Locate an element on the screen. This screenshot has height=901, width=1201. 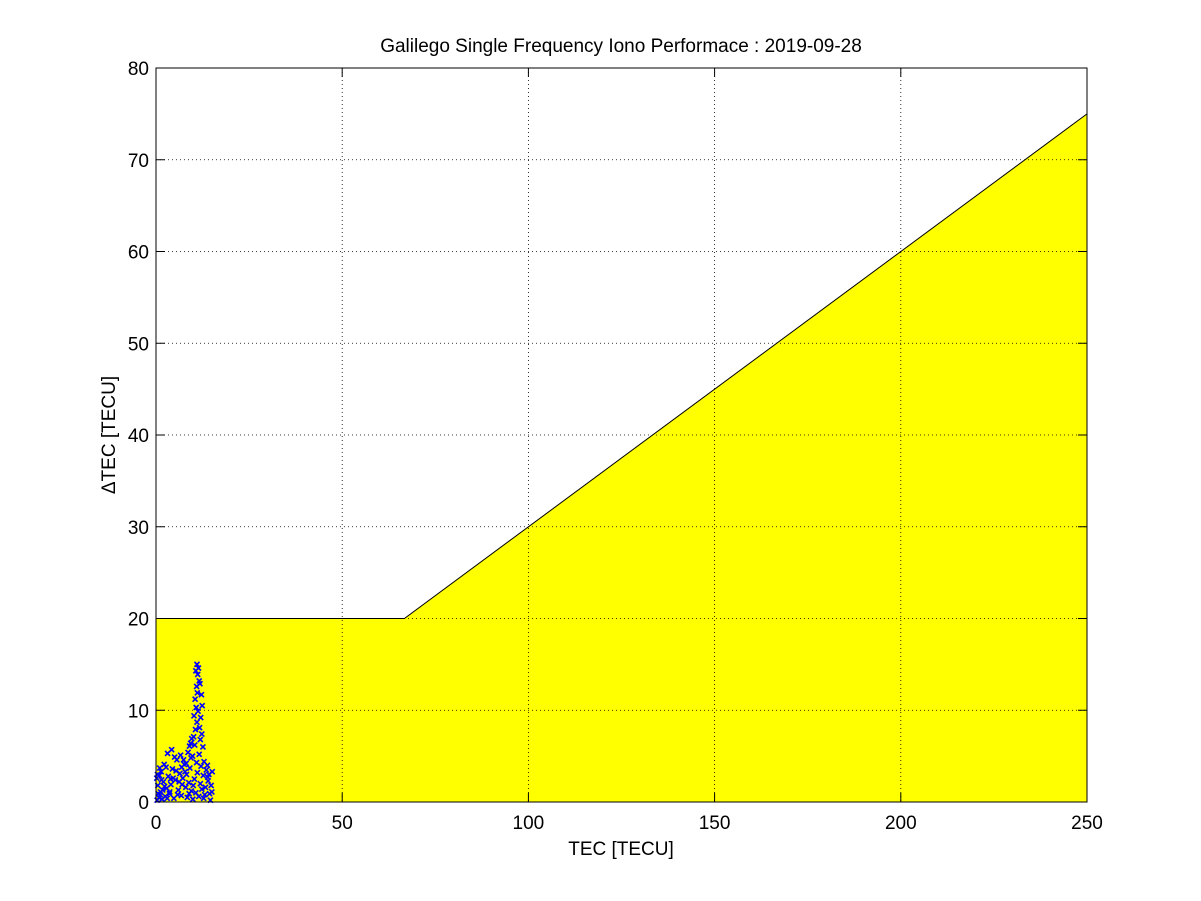
x-axis-label: TEC [TECU] is located at coordinates (621, 849).